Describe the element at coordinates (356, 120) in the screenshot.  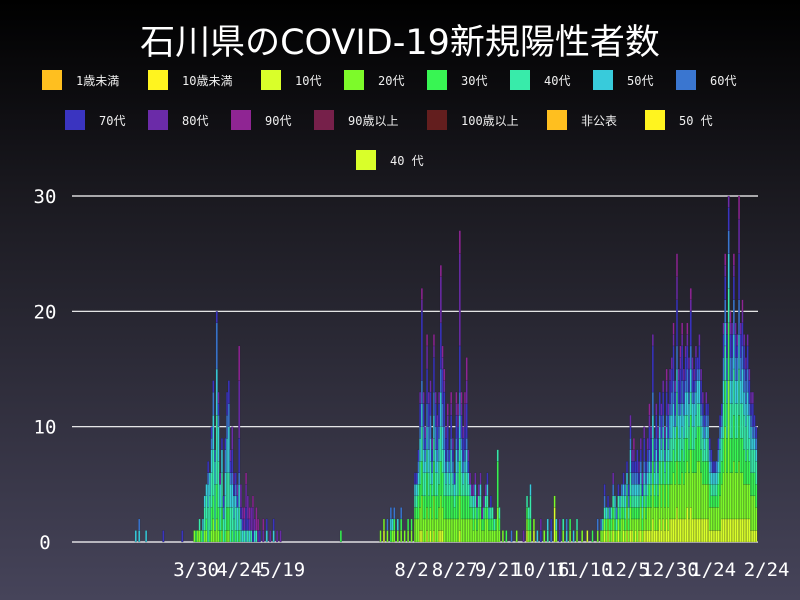
I see `legend-item: 90歳以上` at that location.